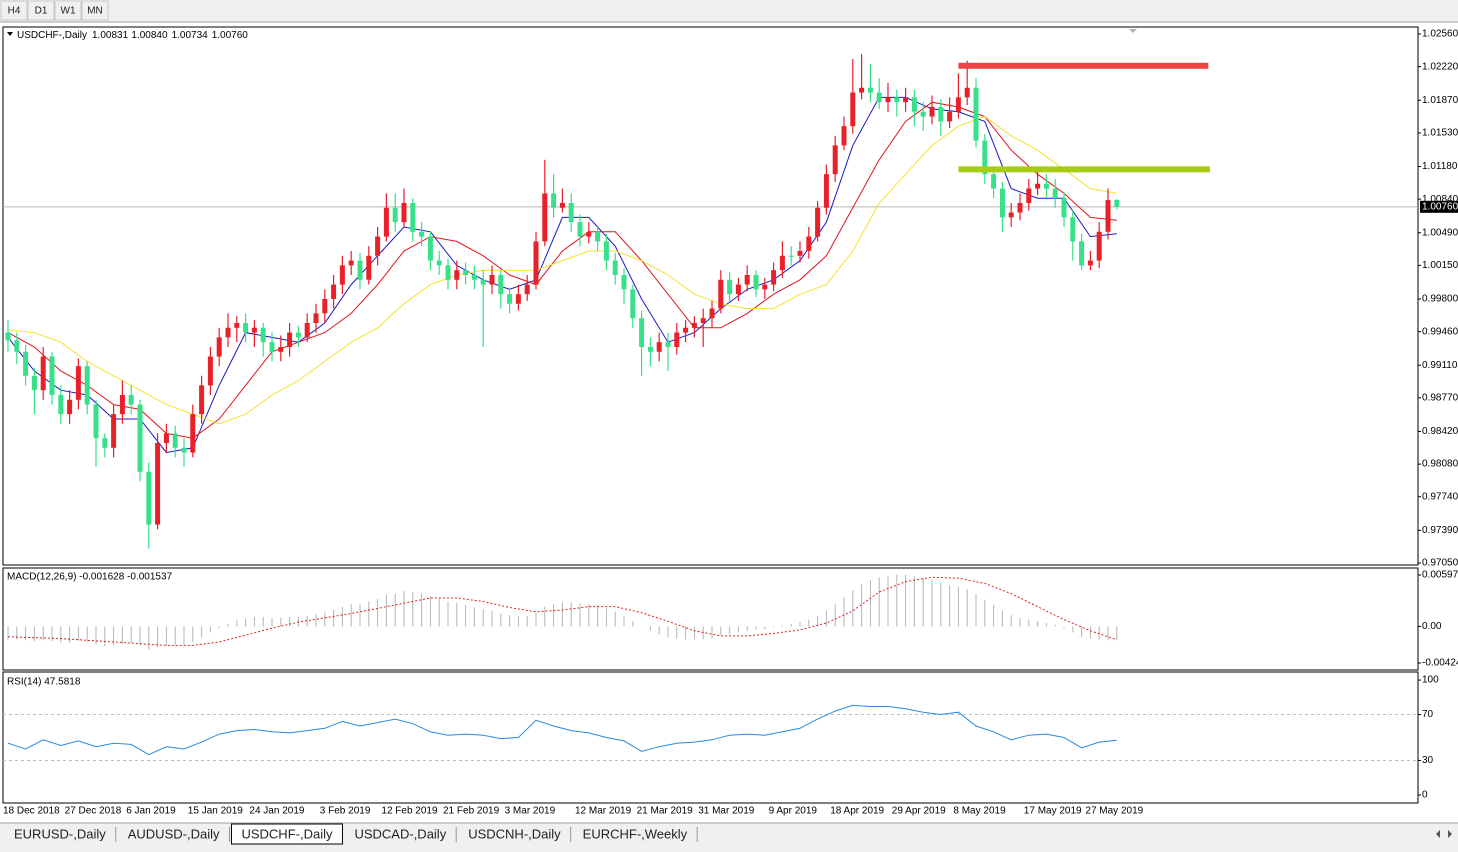 Image resolution: width=1458 pixels, height=852 pixels. I want to click on price-tick-label: 1.00150, so click(1440, 265).